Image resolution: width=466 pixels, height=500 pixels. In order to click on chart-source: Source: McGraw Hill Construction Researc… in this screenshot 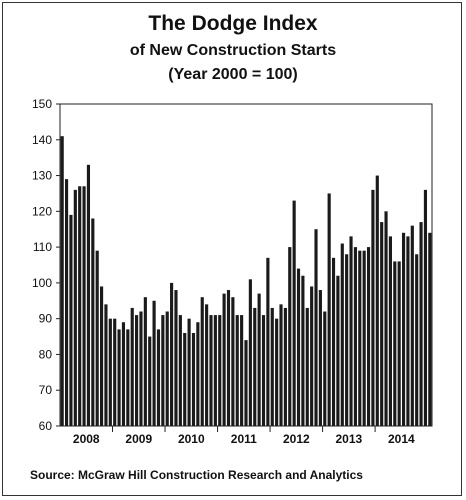, I will do `click(196, 475)`.